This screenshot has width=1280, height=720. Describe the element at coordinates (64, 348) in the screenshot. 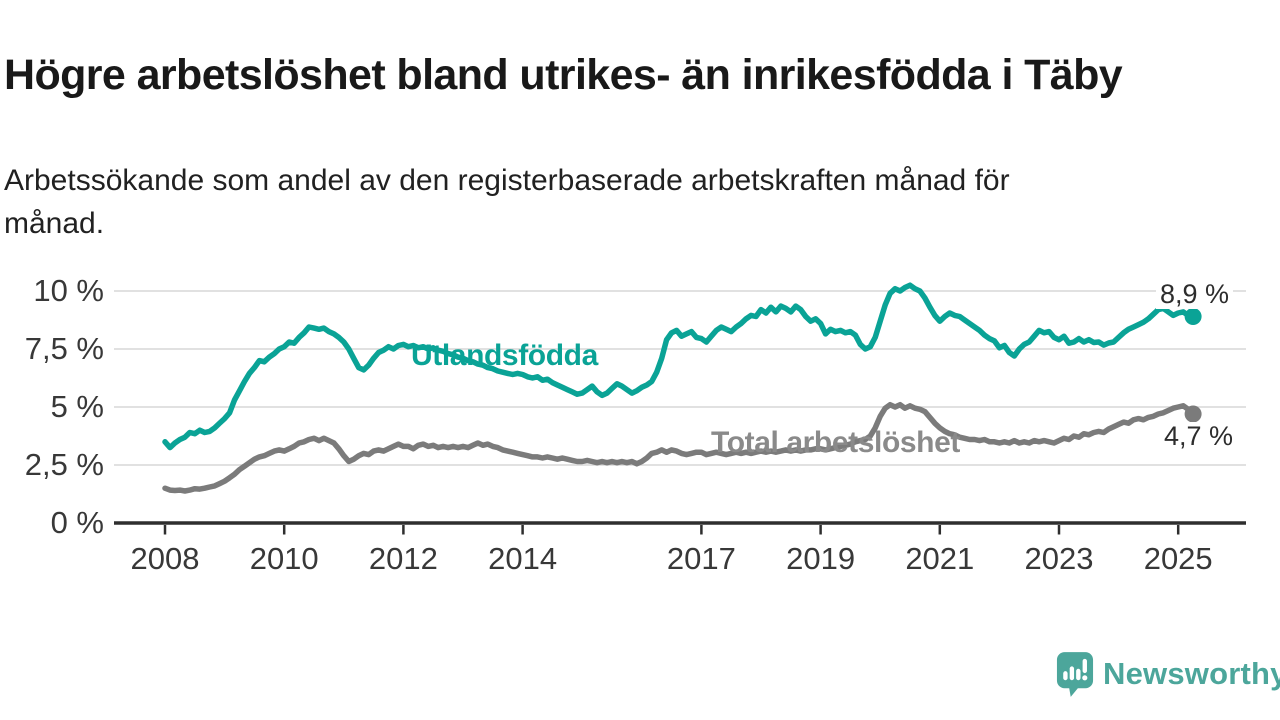

I see `y-axis-label: 7,5 %` at that location.